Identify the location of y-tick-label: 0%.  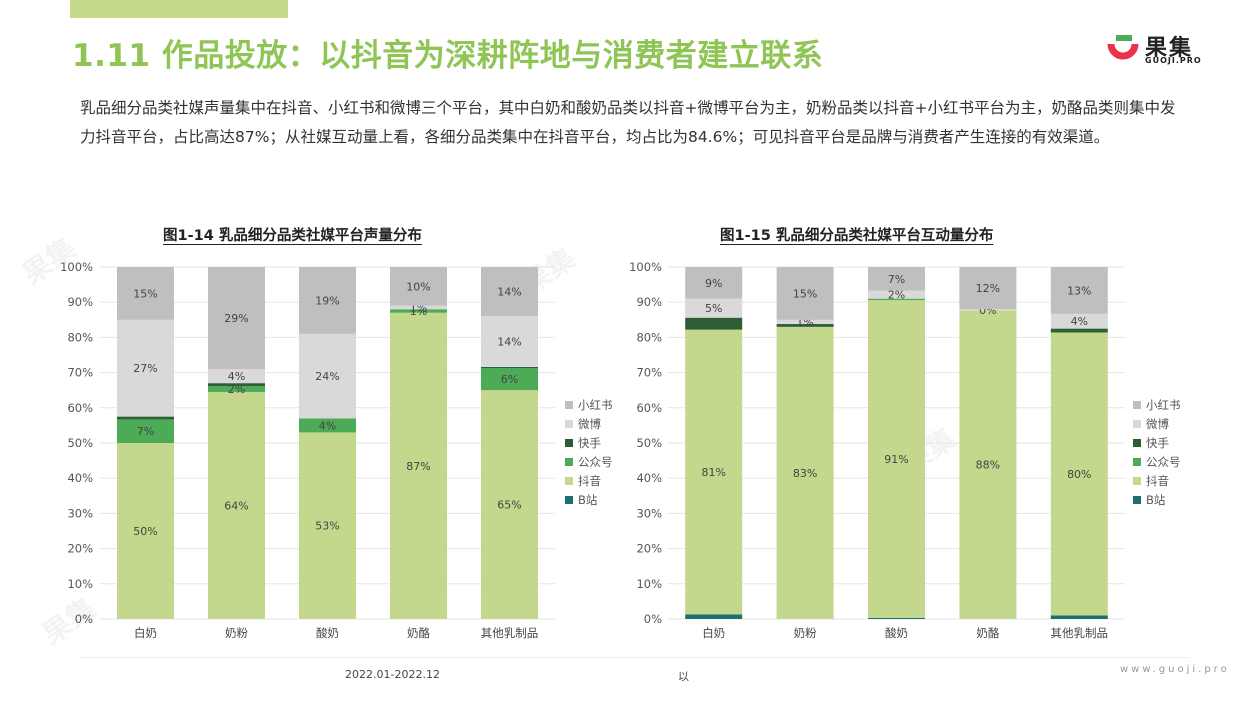
(653, 619).